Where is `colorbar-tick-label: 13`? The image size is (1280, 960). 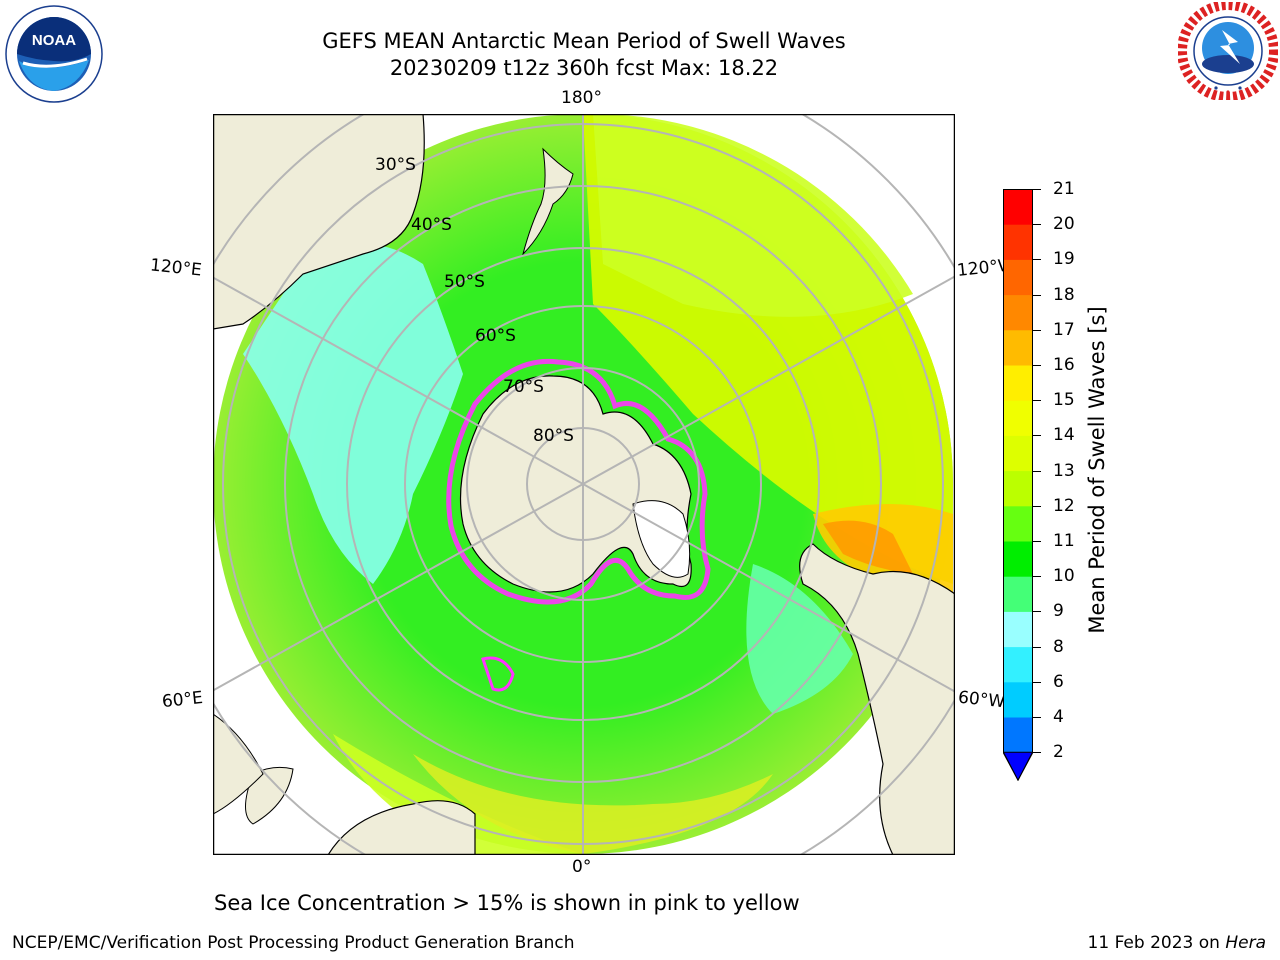 colorbar-tick-label: 13 is located at coordinates (1064, 470).